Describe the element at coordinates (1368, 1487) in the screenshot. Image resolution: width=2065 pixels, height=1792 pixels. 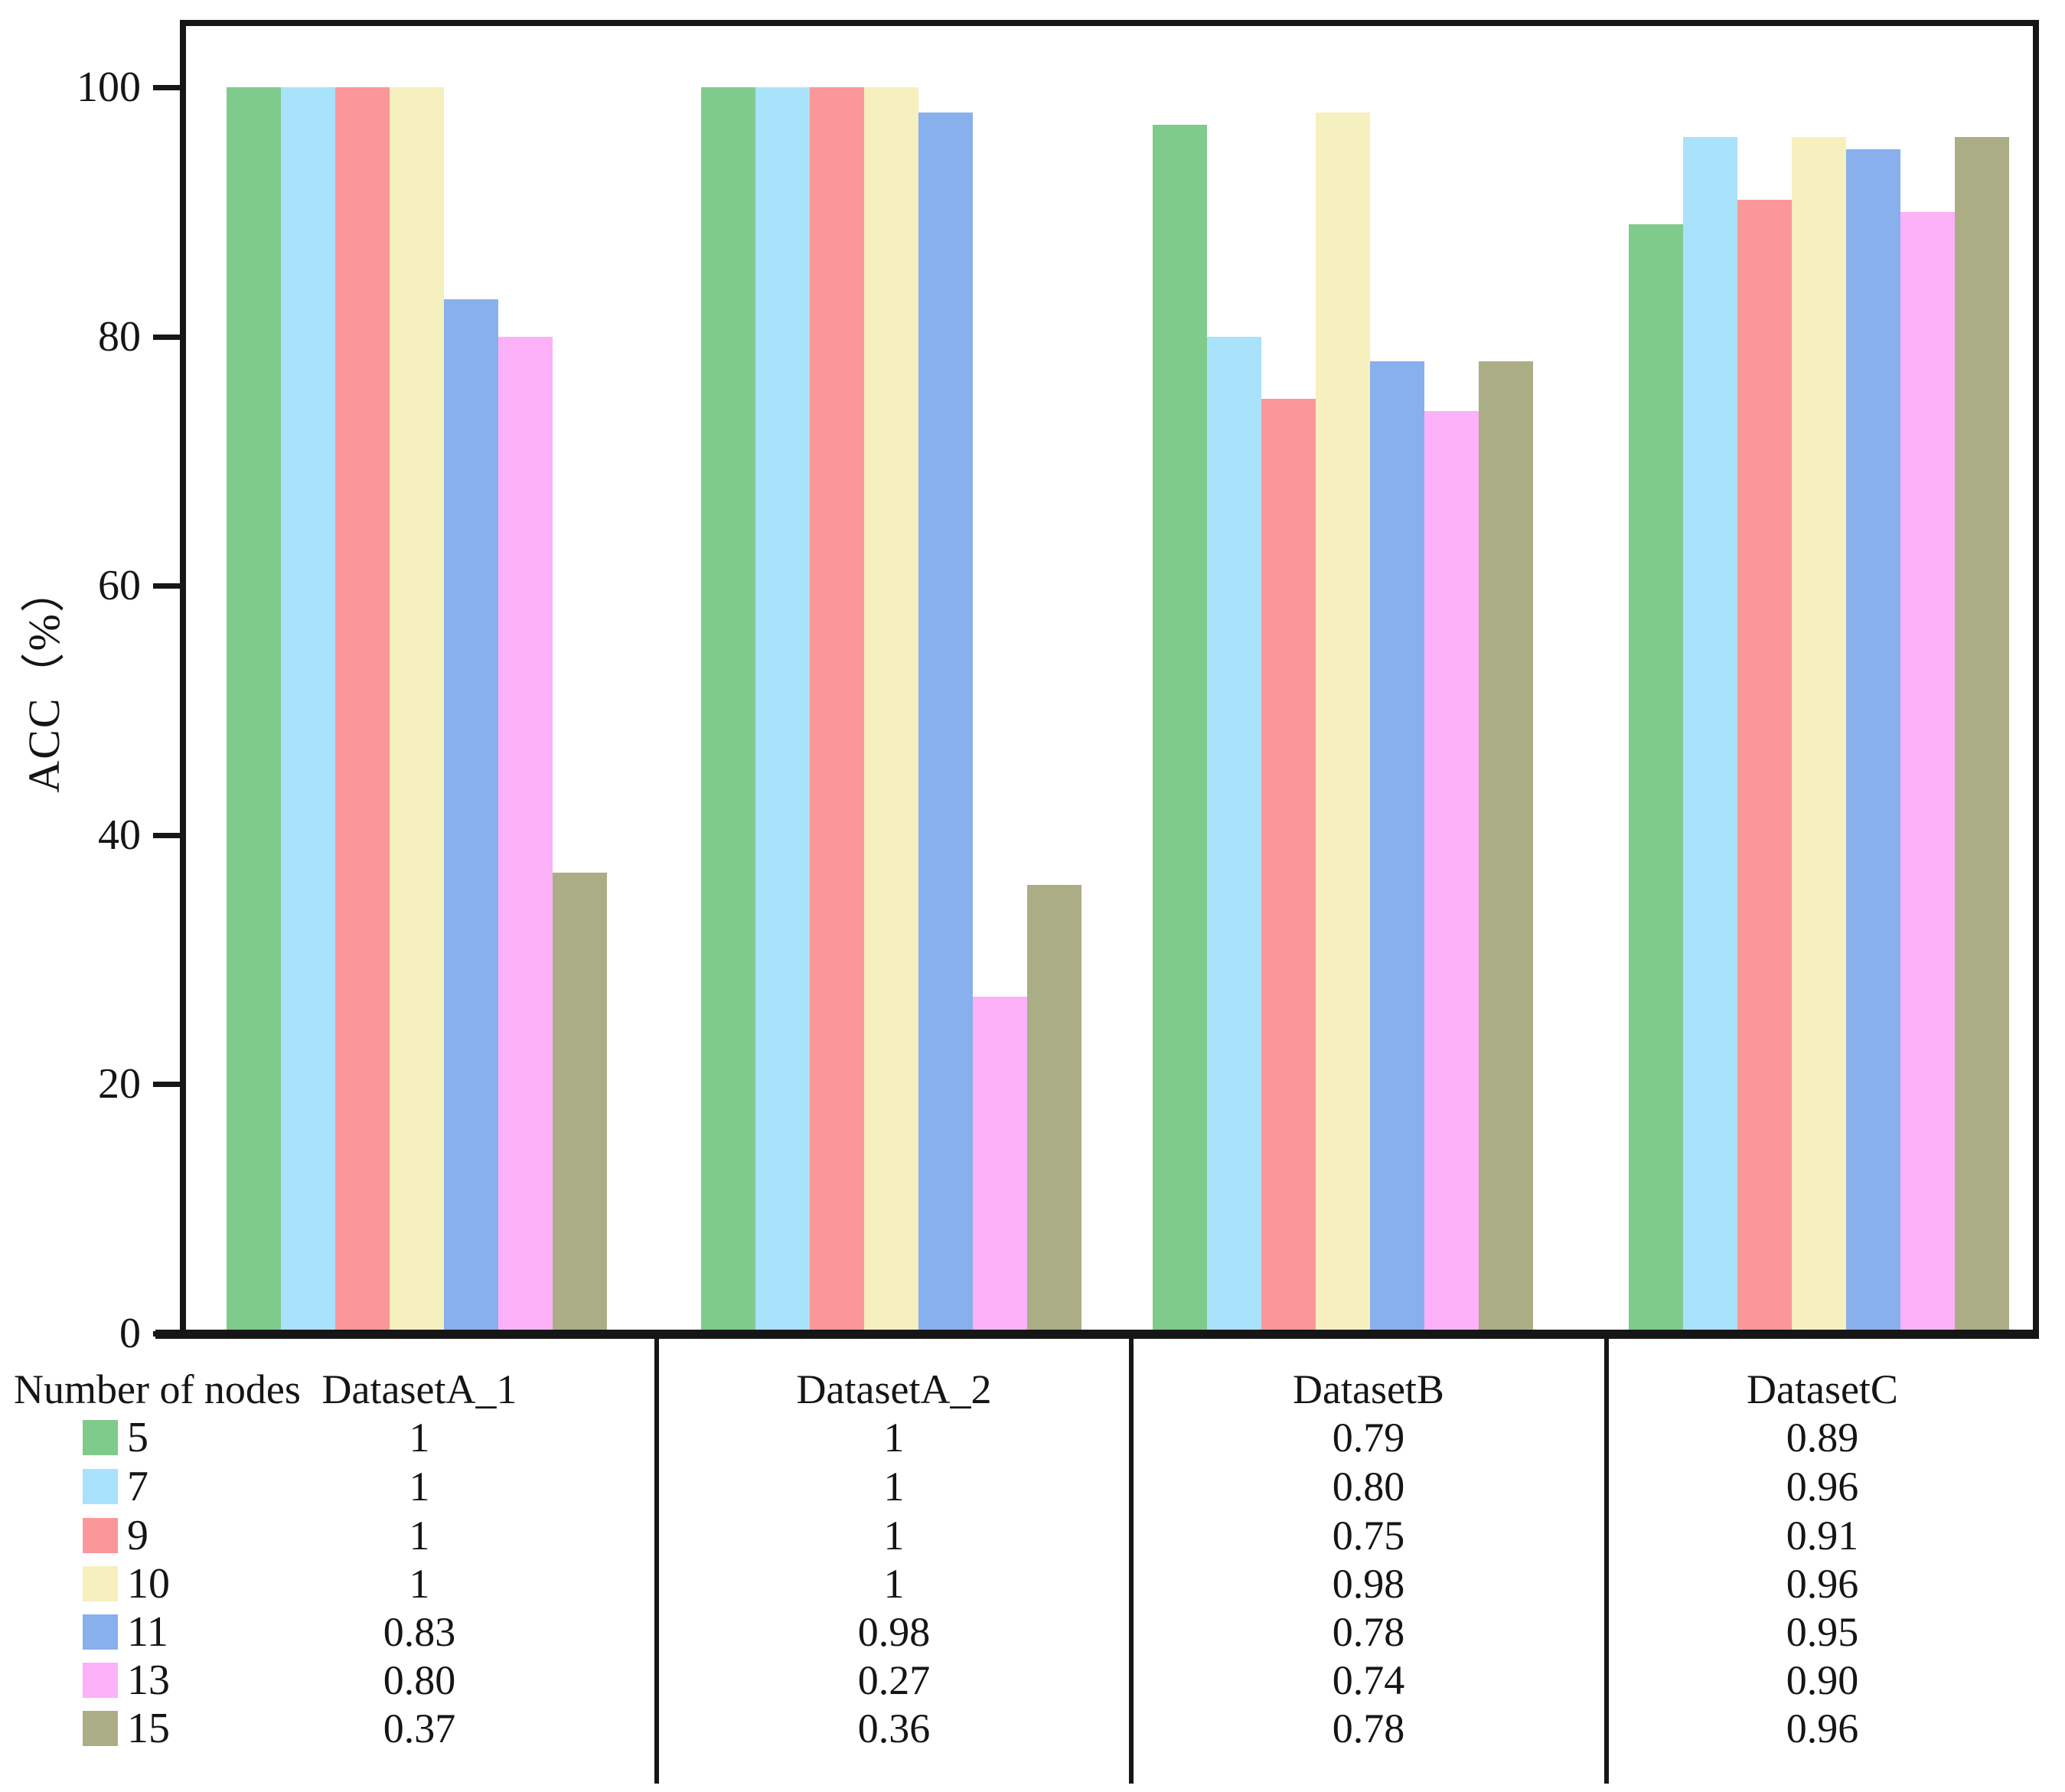
I see `value-DatasetB-nodes7: 0.80` at that location.